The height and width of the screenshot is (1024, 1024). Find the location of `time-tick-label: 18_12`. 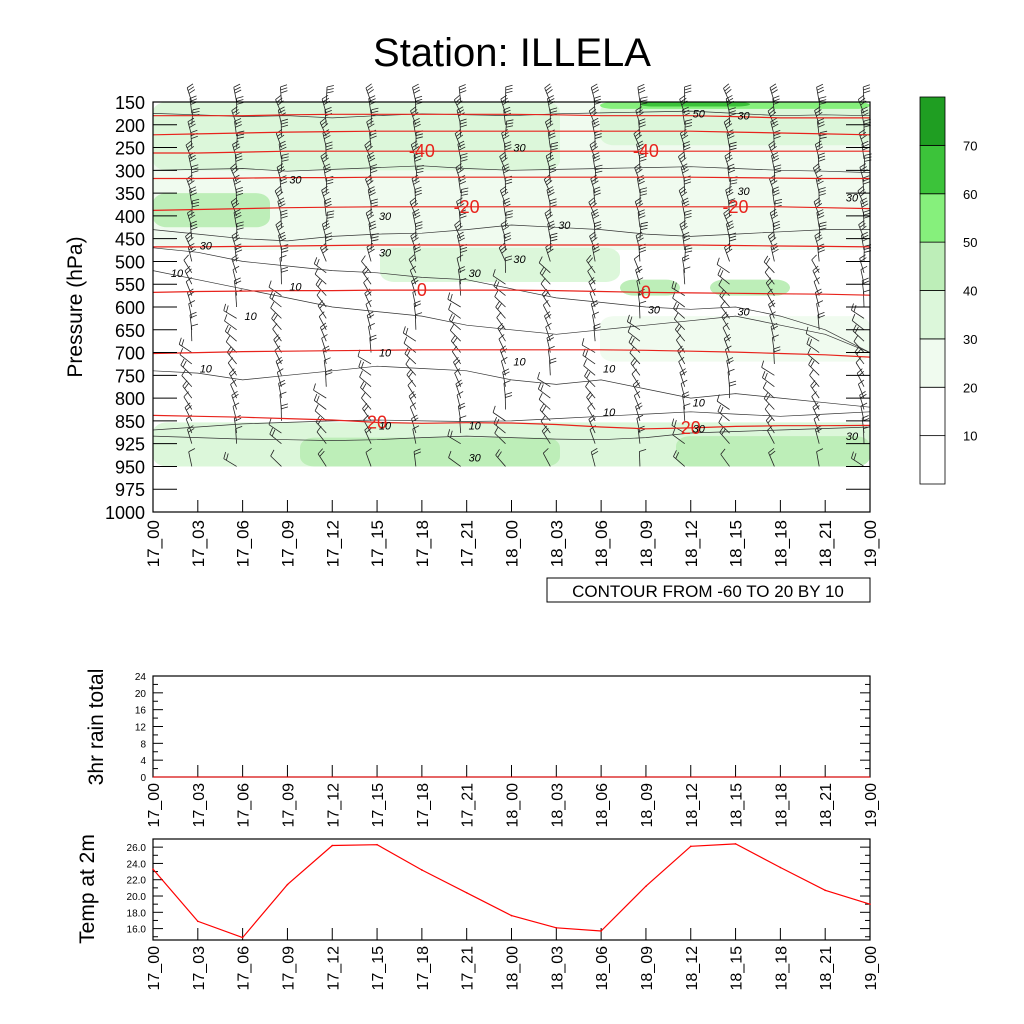

time-tick-label: 18_12 is located at coordinates (692, 968).